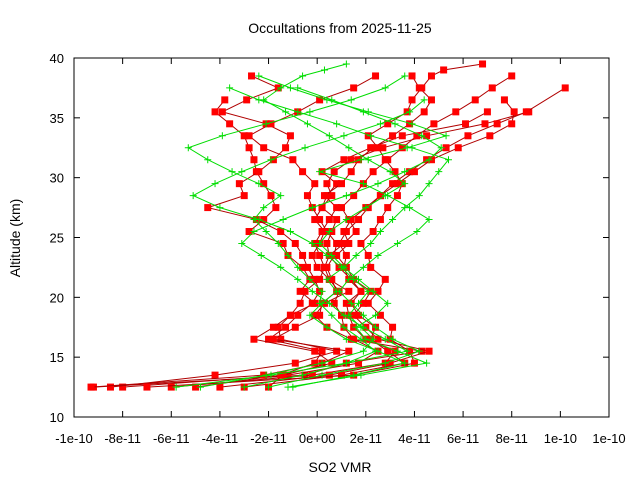 The image size is (640, 480). Describe the element at coordinates (15, 238) in the screenshot. I see `y-axis-label: Altitude (km)` at that location.